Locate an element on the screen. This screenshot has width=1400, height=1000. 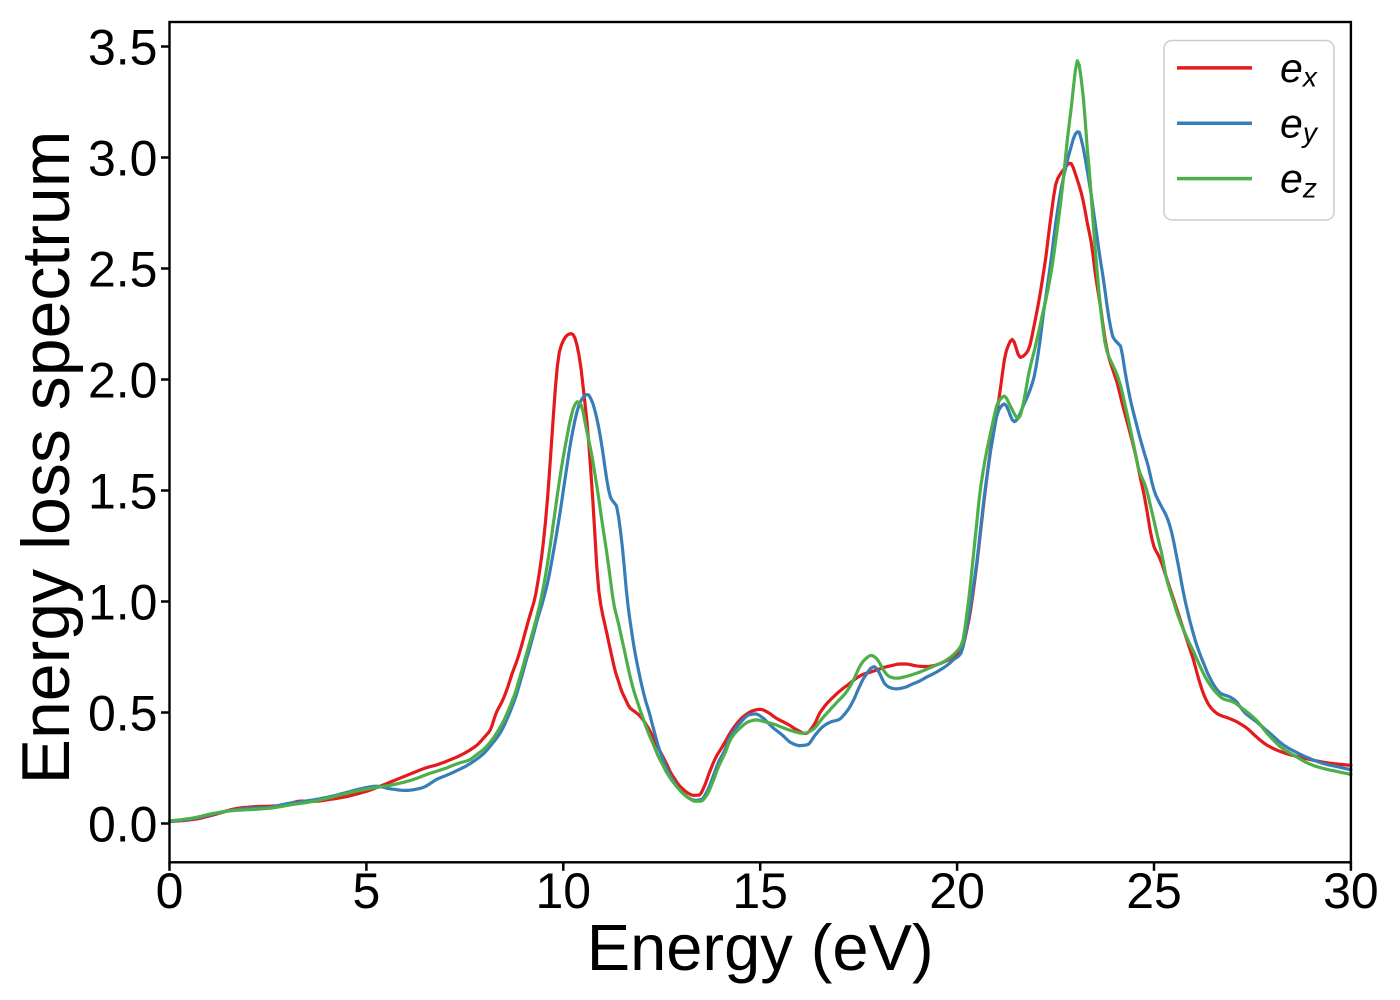
svg-text: 25 is located at coordinates (1154, 891).